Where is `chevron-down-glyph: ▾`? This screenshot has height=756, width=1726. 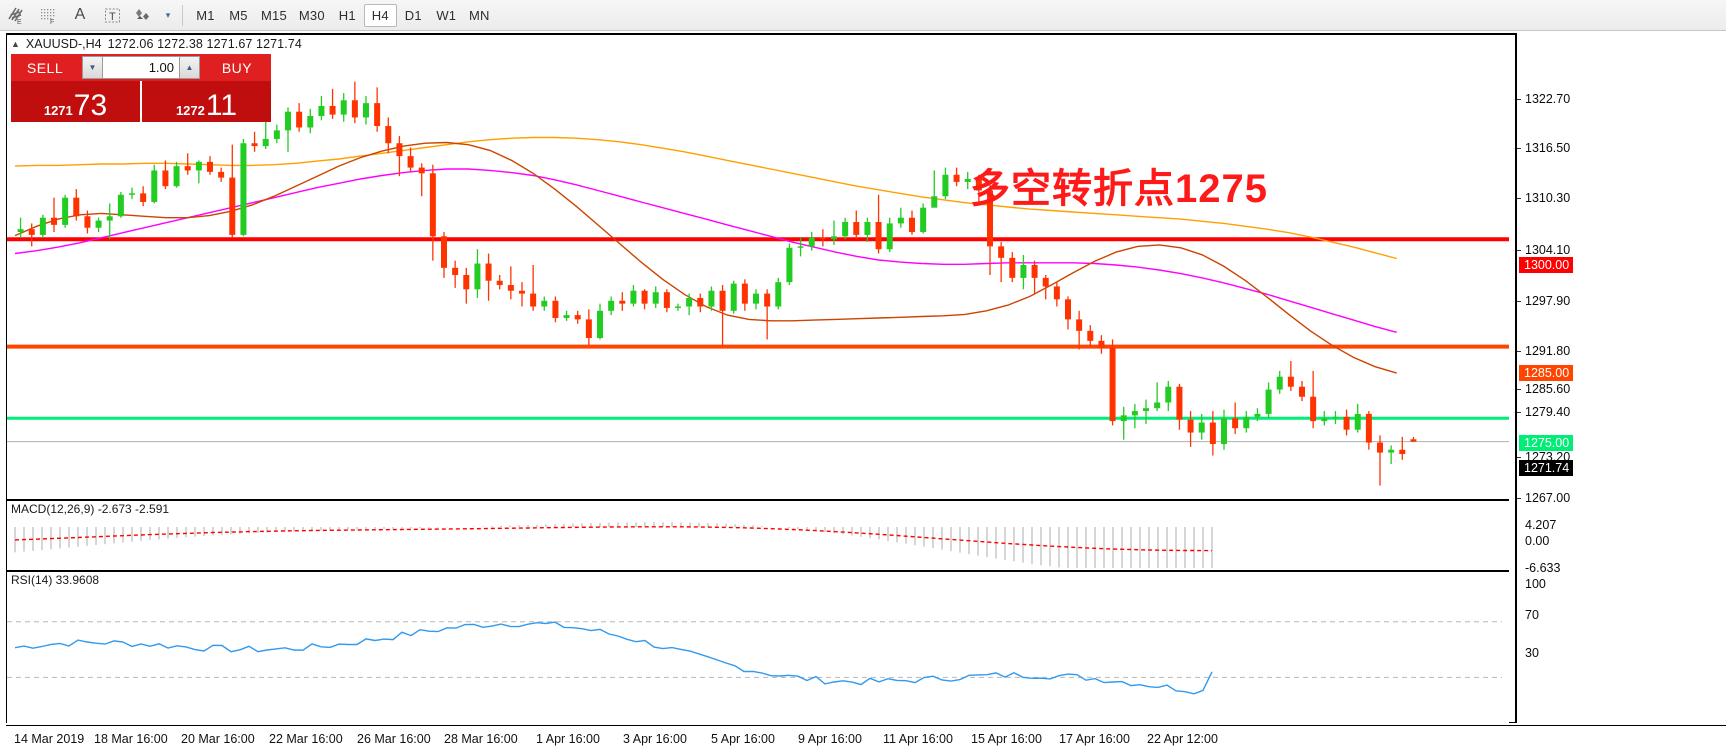 chevron-down-glyph: ▾ is located at coordinates (168, 14).